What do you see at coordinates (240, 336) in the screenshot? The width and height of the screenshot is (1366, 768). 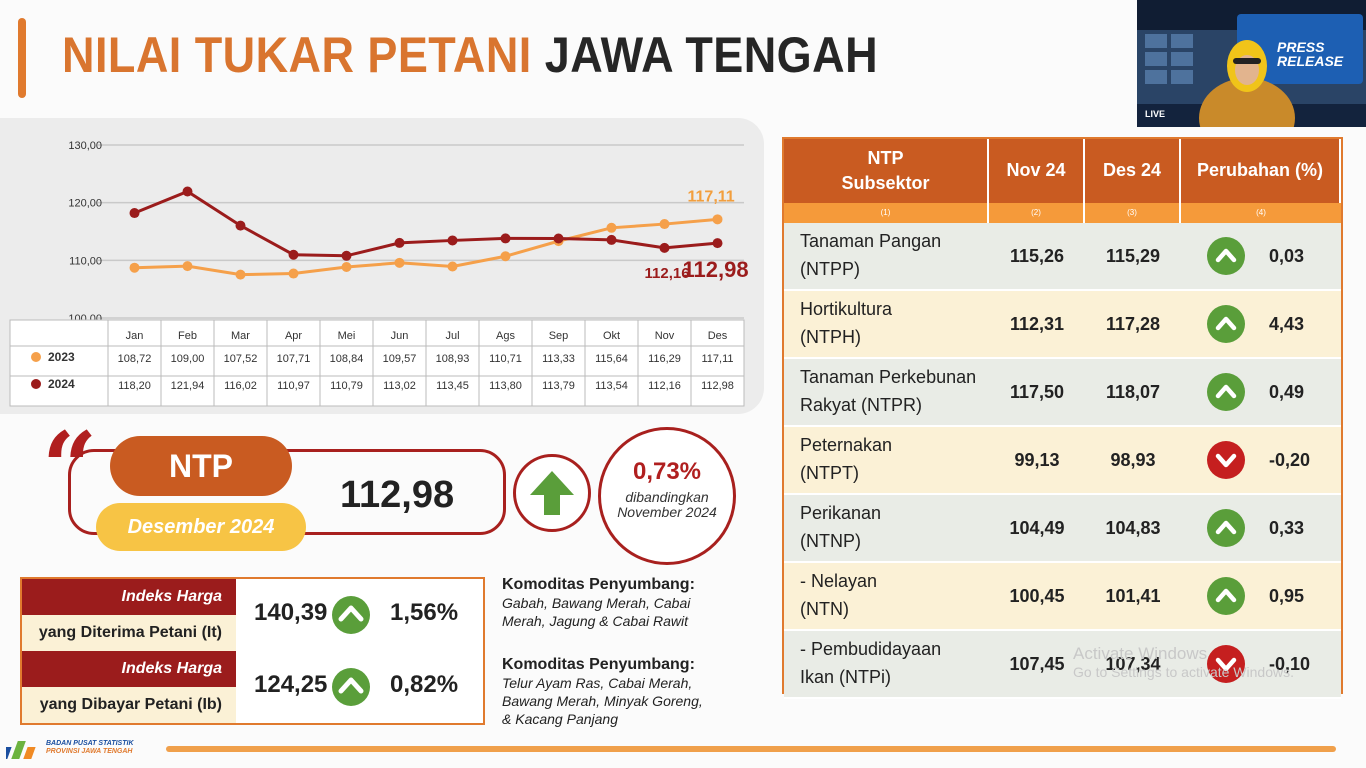 I see `x-tick-label: Mar` at bounding box center [240, 336].